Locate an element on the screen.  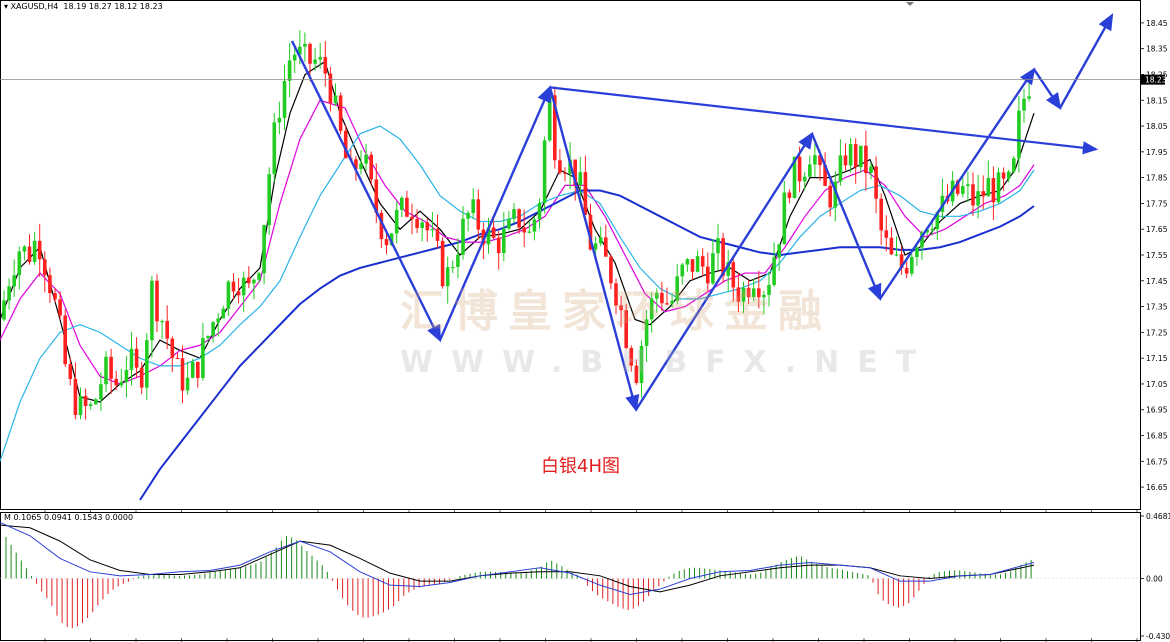
price-tick-label: 17.55 is located at coordinates (1157, 255).